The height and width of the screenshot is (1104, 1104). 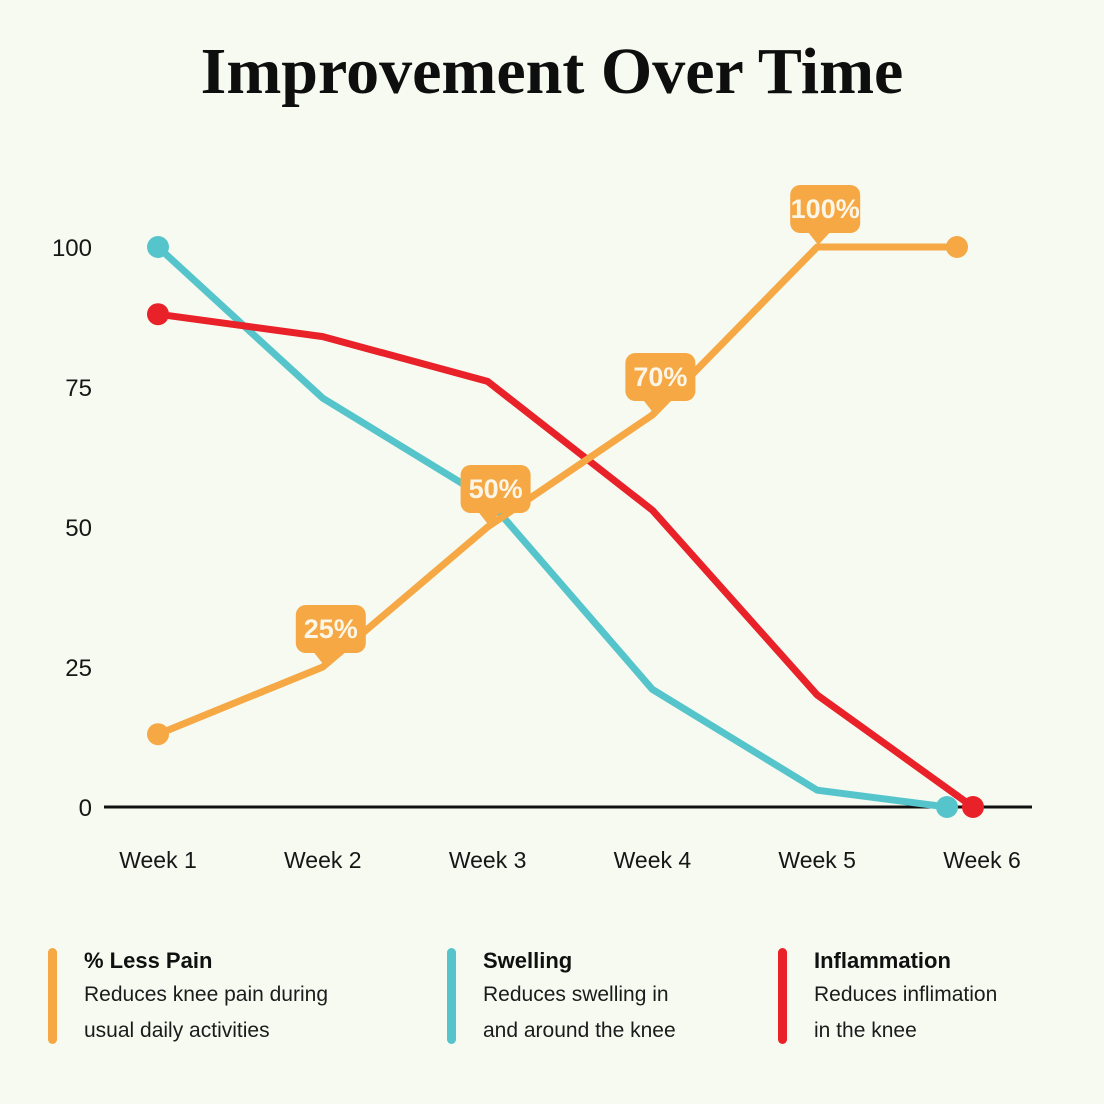 I want to click on y-axis-tick-label: 75, so click(x=78, y=388).